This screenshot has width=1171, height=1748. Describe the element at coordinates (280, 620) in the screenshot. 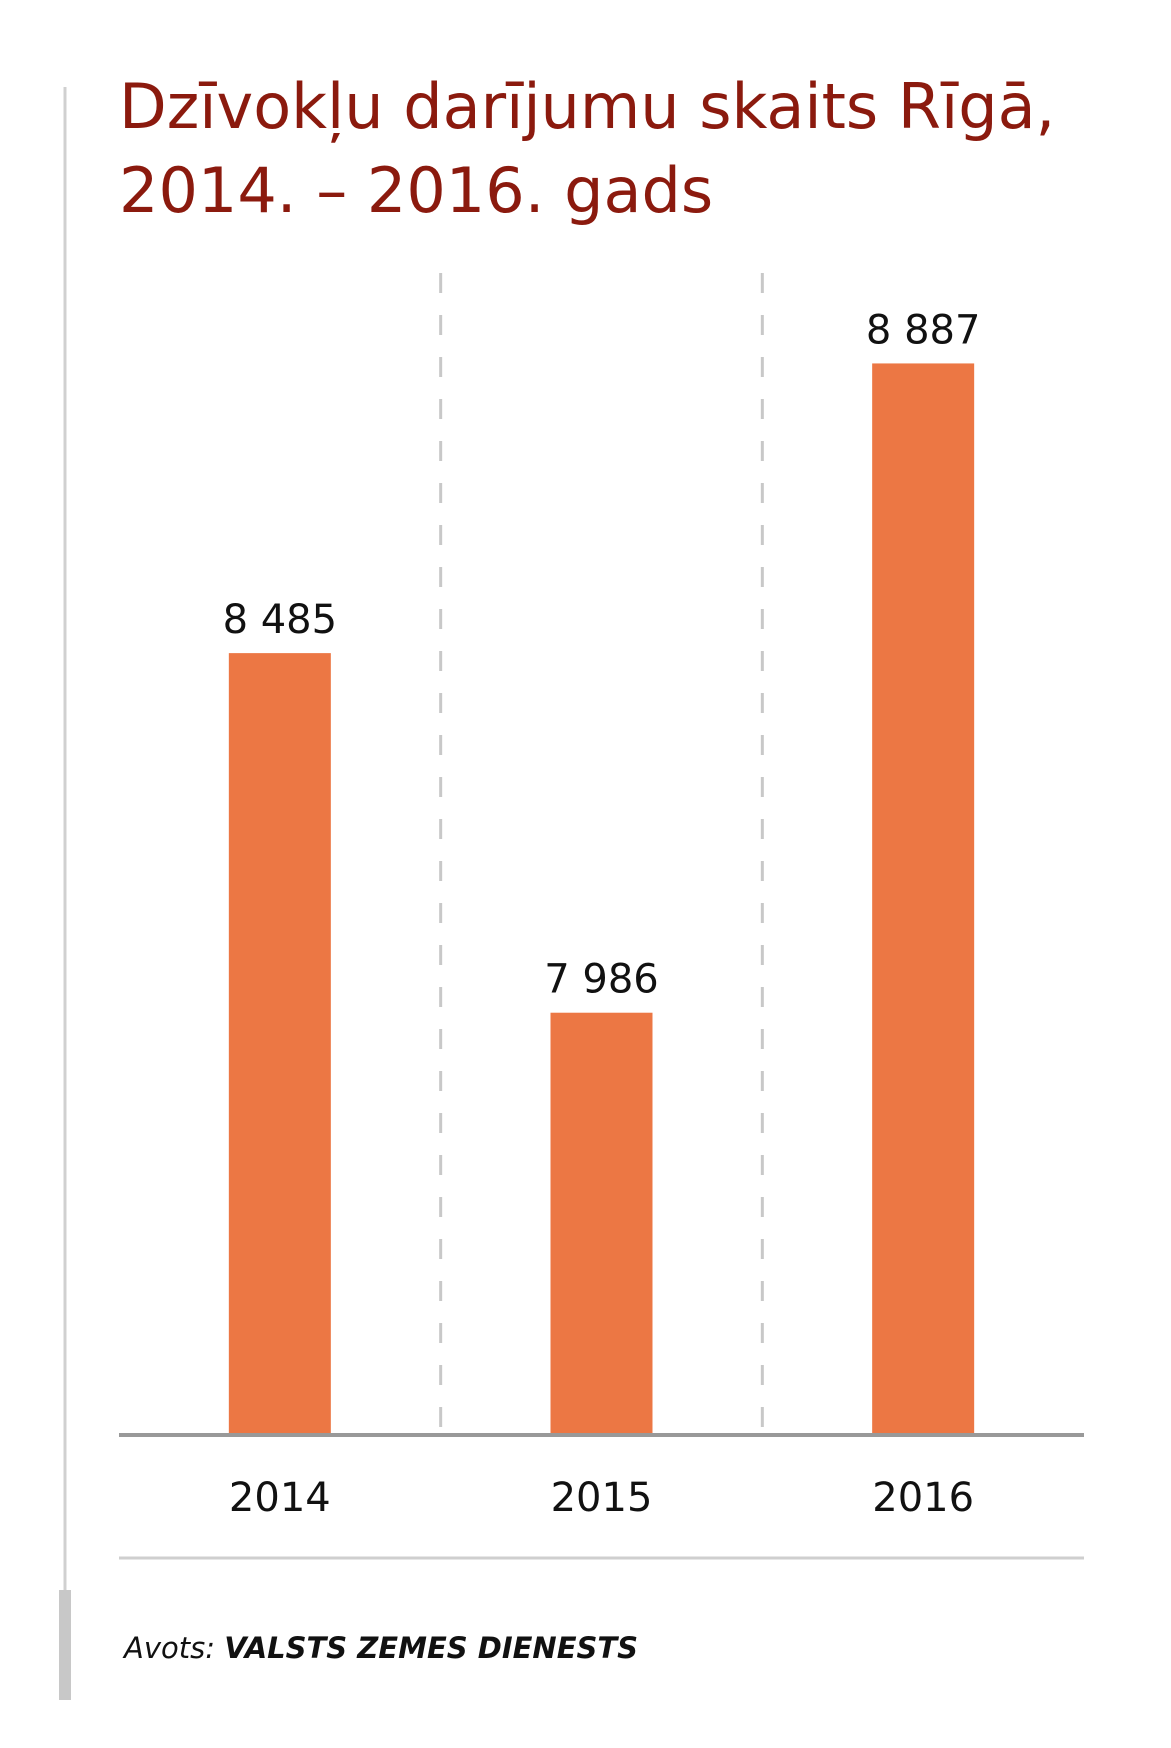

I see `data-label: 8 485` at that location.